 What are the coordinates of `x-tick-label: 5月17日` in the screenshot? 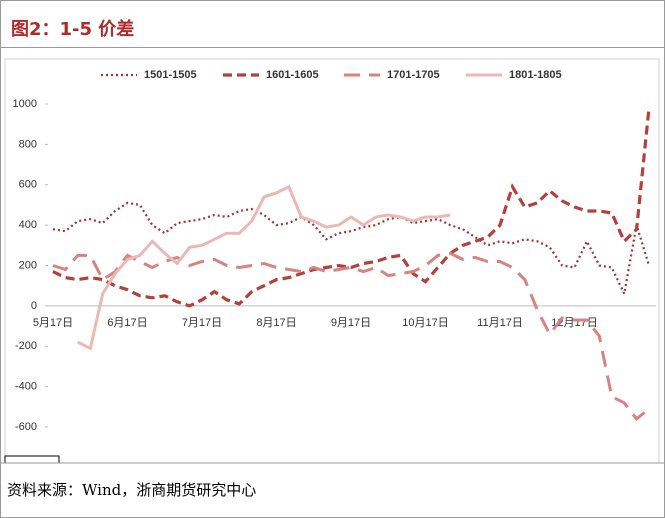 It's located at (53, 323).